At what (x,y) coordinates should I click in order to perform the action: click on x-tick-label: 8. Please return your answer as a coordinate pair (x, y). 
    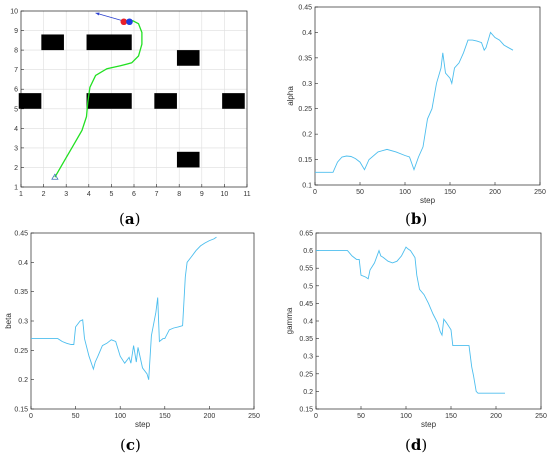
    Looking at the image, I should click on (179, 194).